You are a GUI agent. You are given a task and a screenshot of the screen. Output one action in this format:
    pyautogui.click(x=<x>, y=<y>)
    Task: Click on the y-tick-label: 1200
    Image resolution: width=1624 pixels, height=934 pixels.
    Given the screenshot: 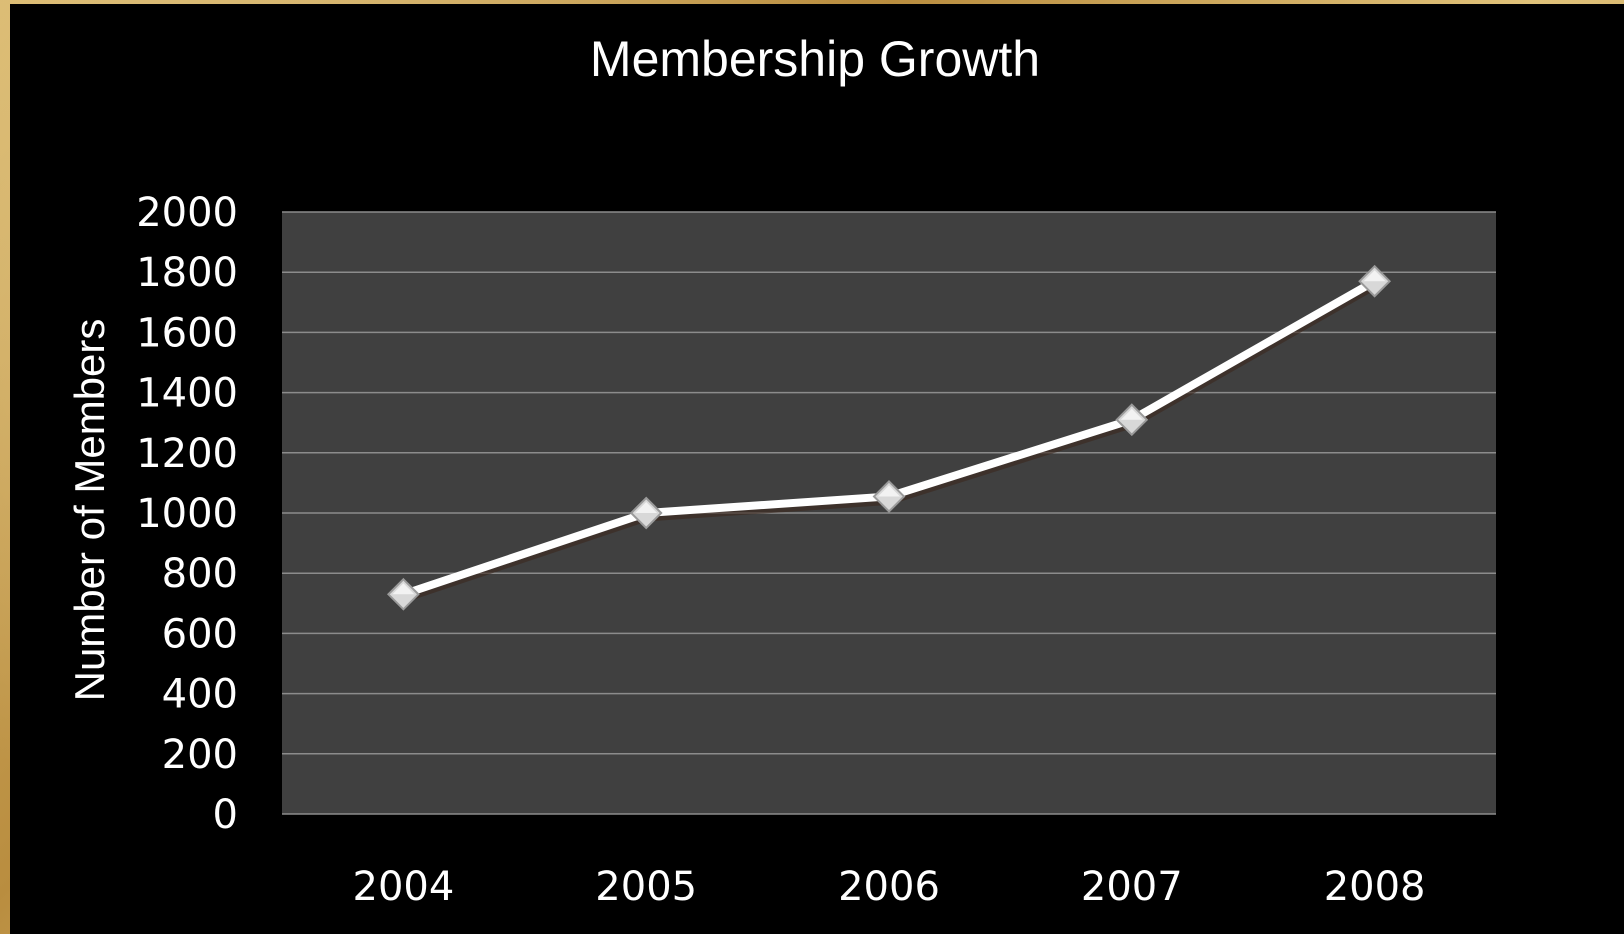 What is the action you would take?
    pyautogui.click(x=187, y=454)
    